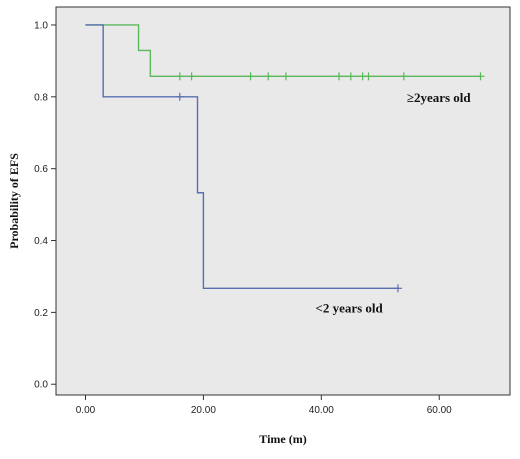 This screenshot has width=520, height=459. I want to click on x-tick-label: 0.00, so click(86, 410).